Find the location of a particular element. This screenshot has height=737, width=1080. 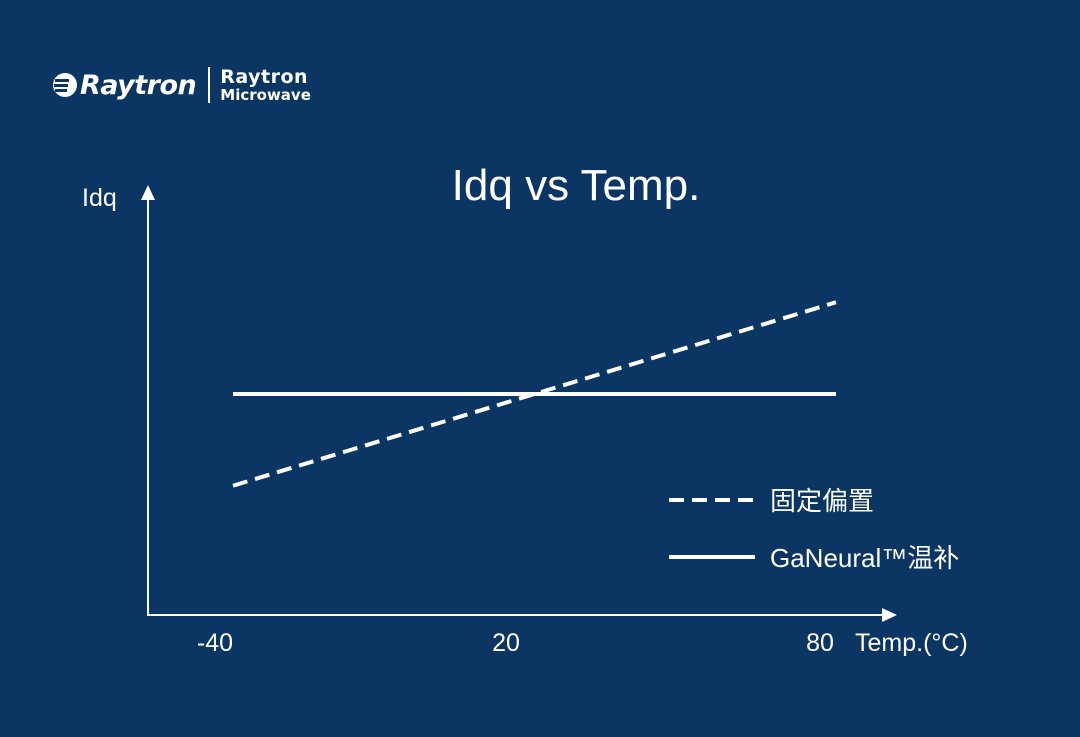

x-tick-label: 80 is located at coordinates (820, 643).